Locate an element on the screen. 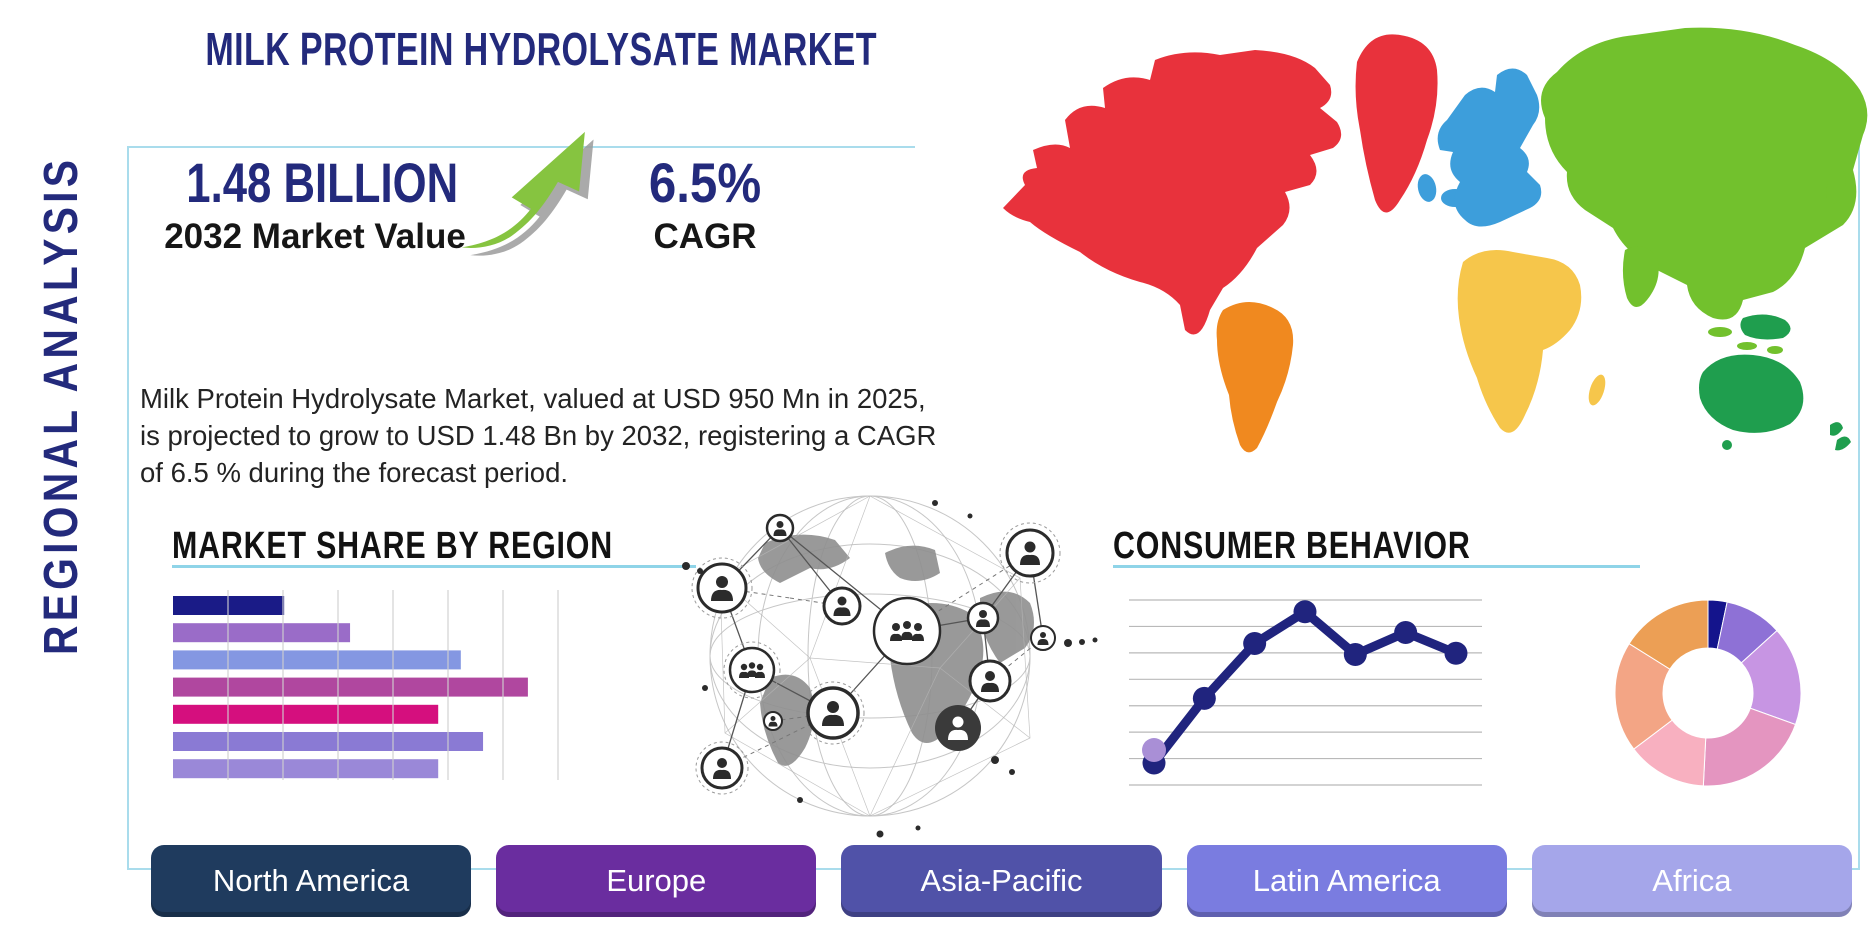 This screenshot has height=938, width=1875. cagr-stat-block: 6.5% CAGR is located at coordinates (705, 203).